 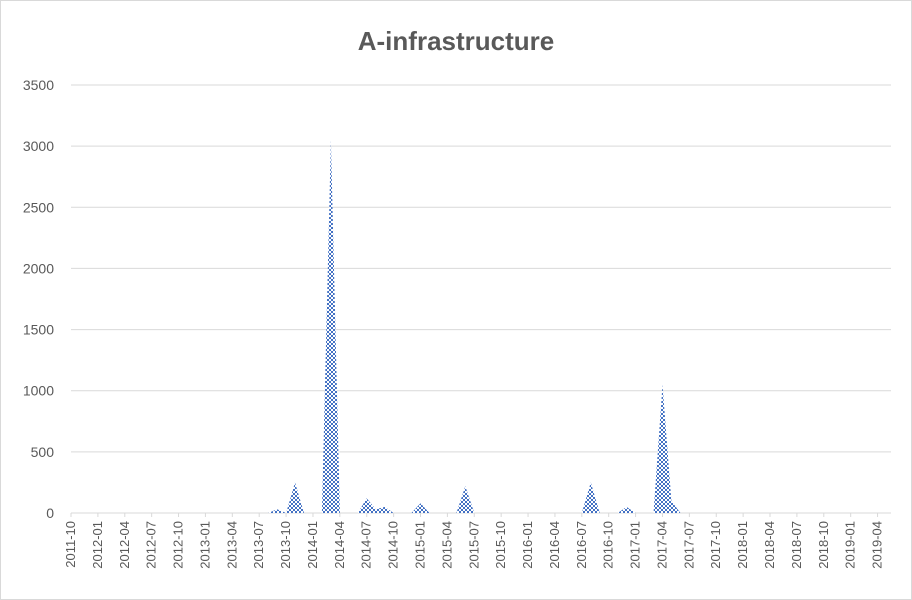 What do you see at coordinates (446, 545) in the screenshot?
I see `x-tick-label: 2015-04` at bounding box center [446, 545].